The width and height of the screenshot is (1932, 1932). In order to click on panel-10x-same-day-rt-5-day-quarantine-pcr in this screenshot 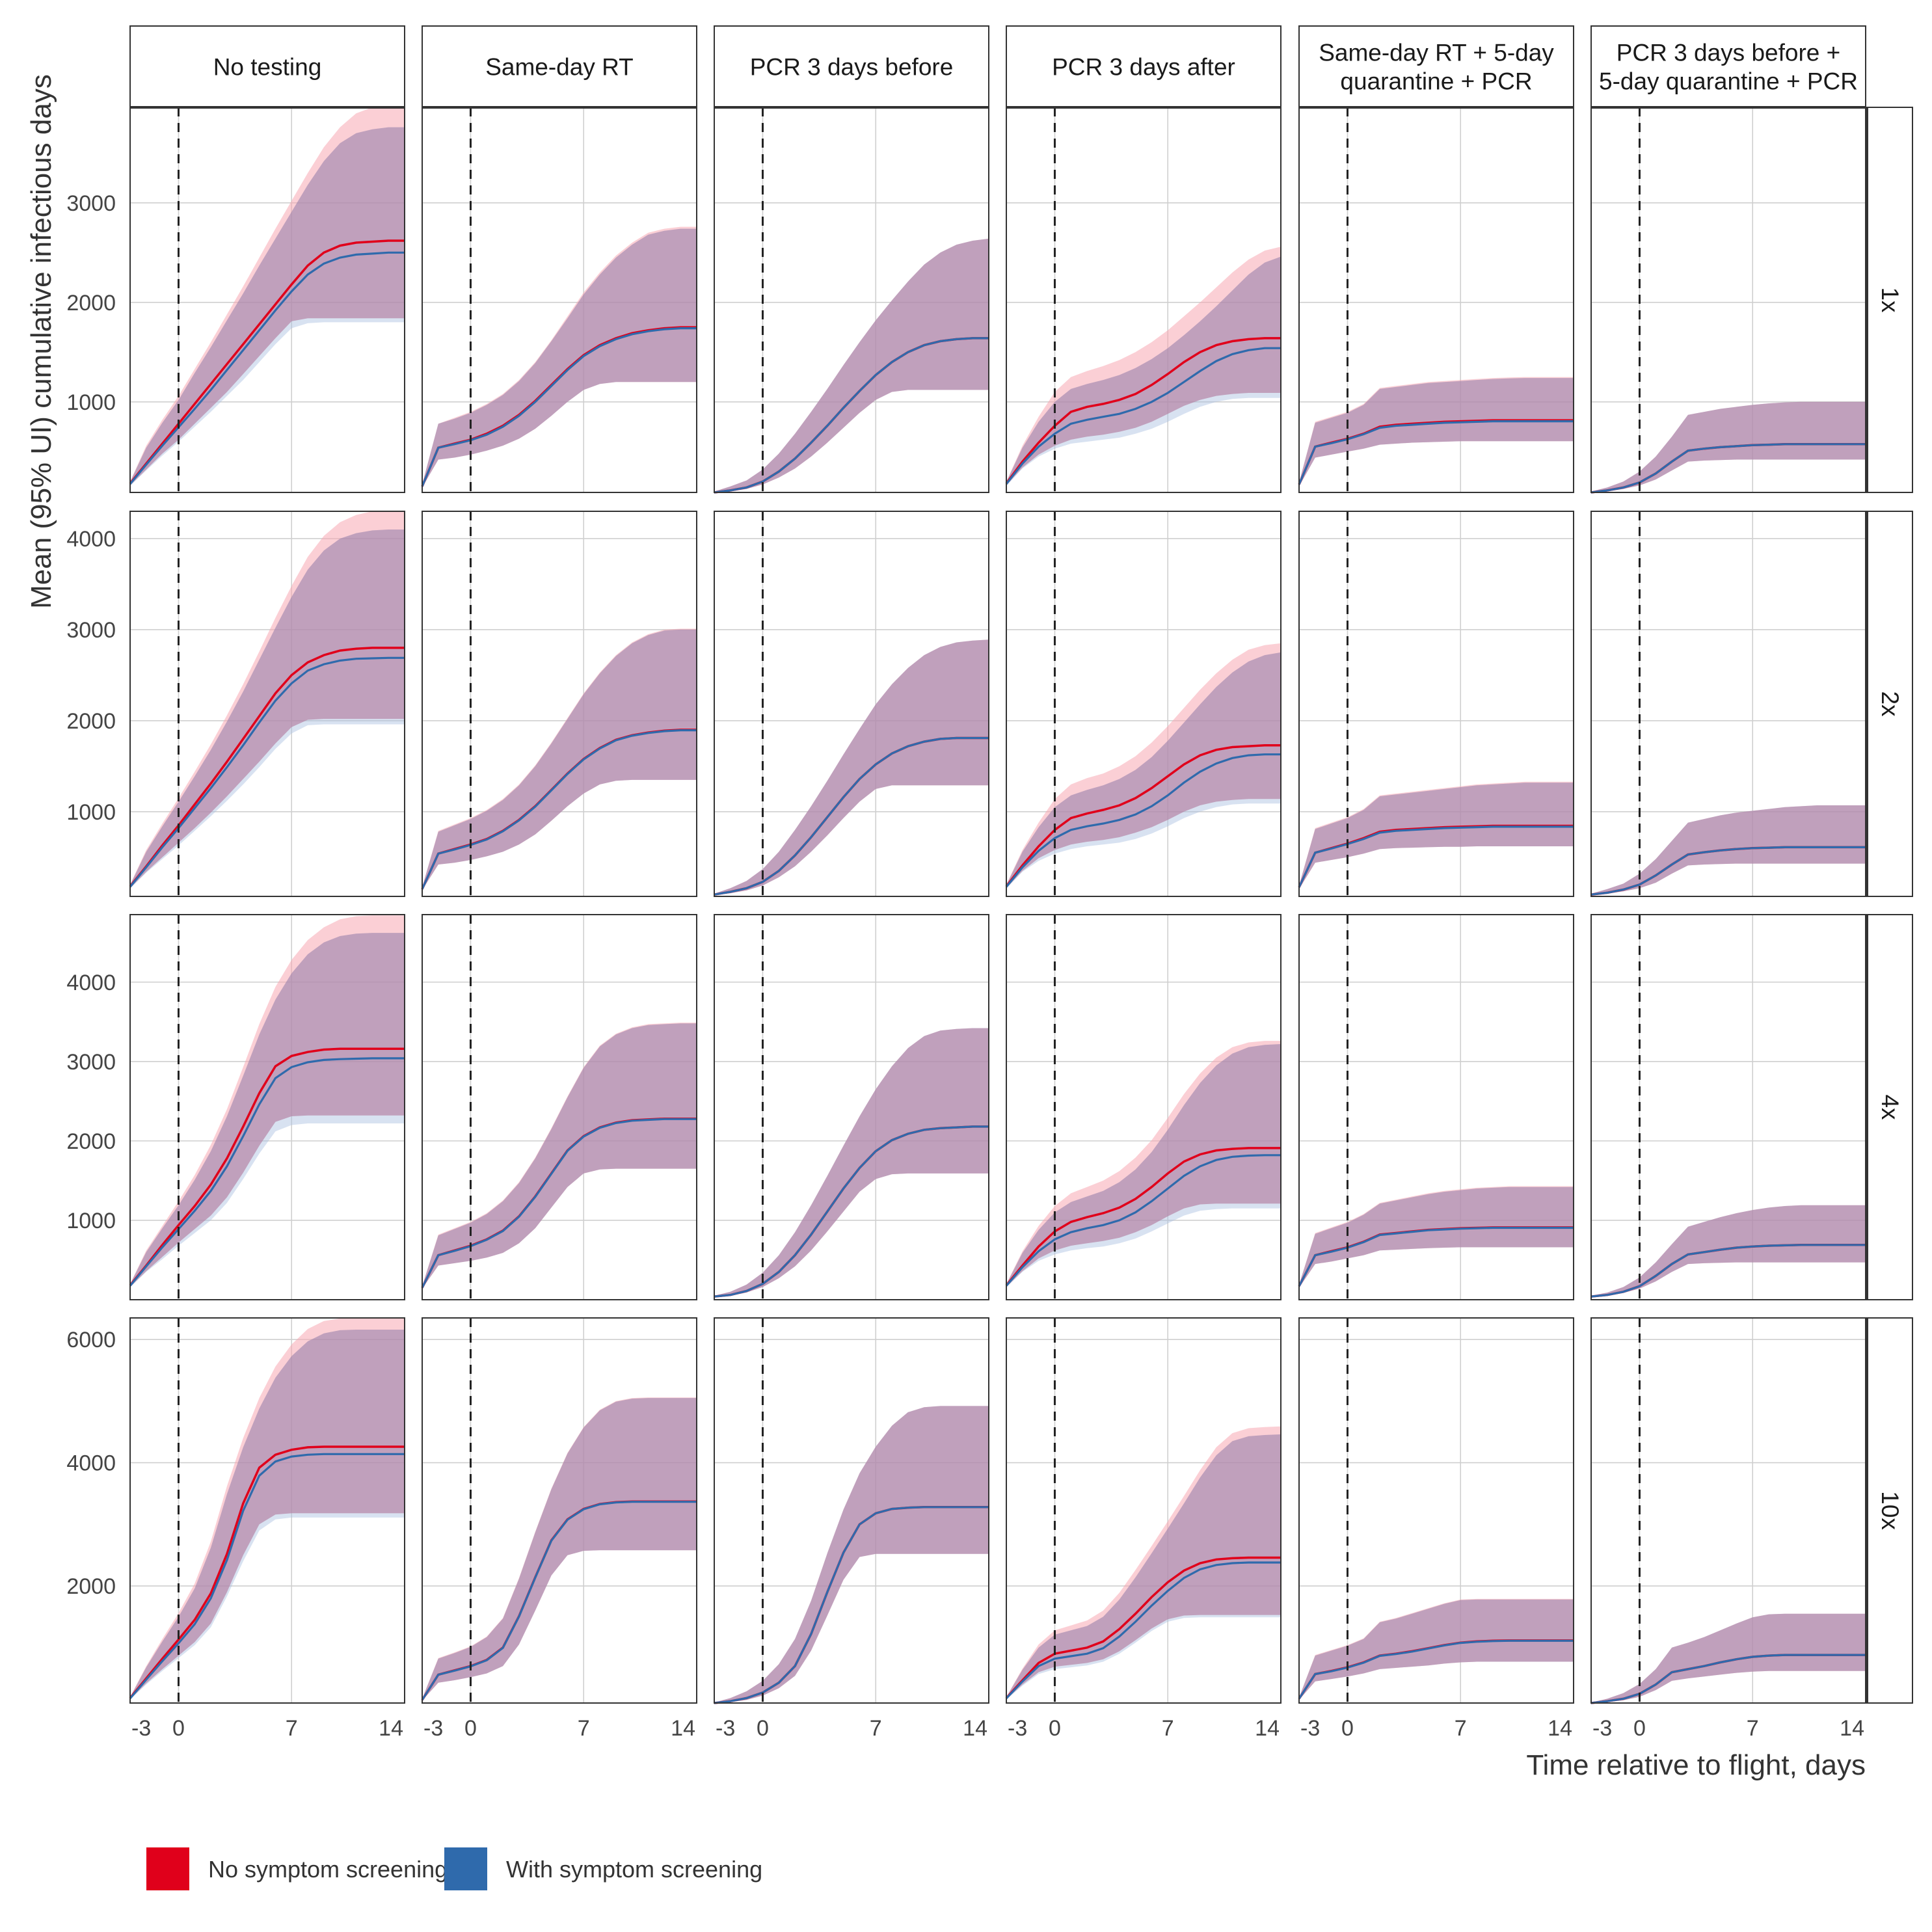, I will do `click(1436, 1510)`.